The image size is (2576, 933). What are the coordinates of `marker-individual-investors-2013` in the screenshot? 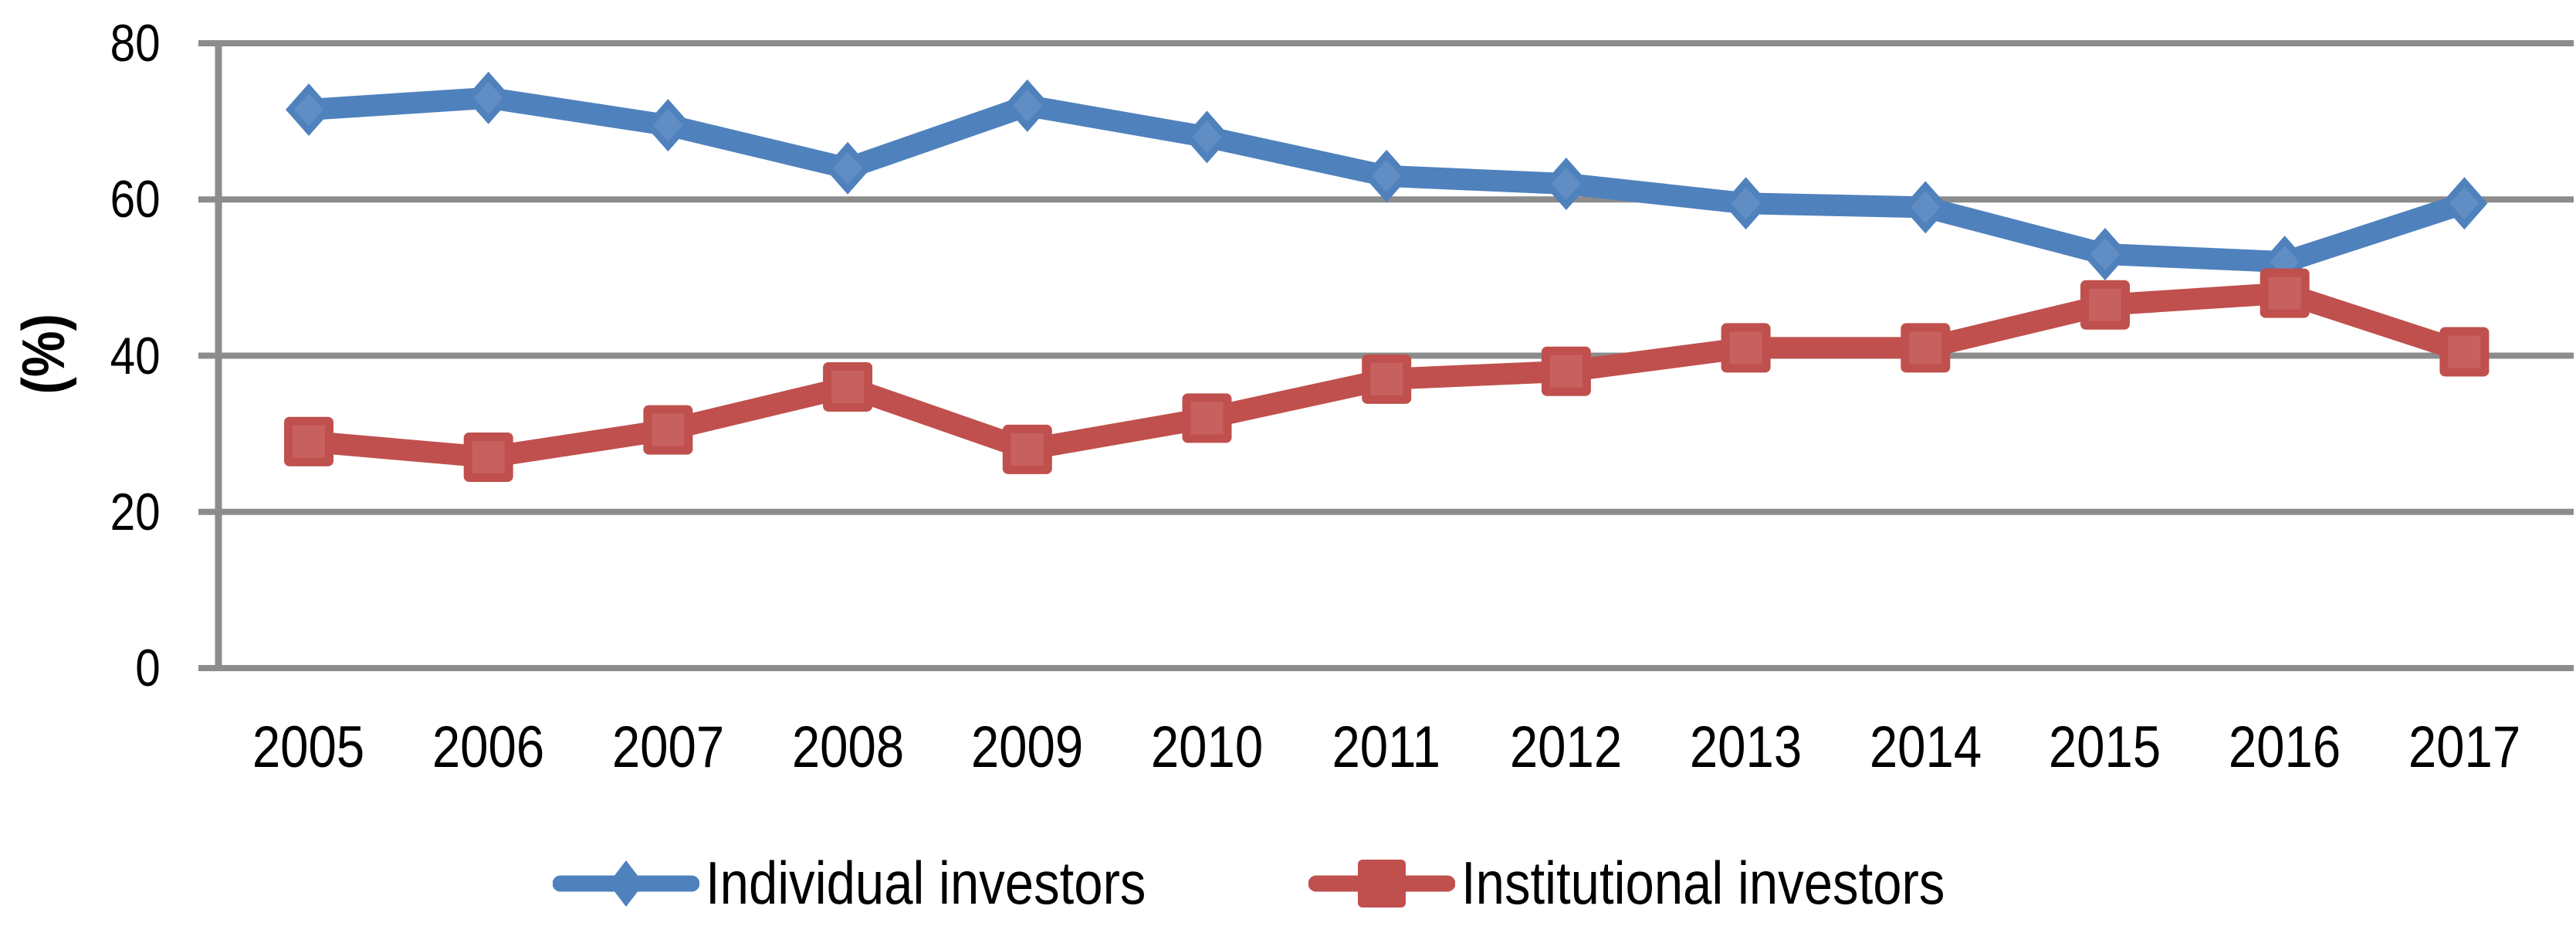 It's located at (1746, 204).